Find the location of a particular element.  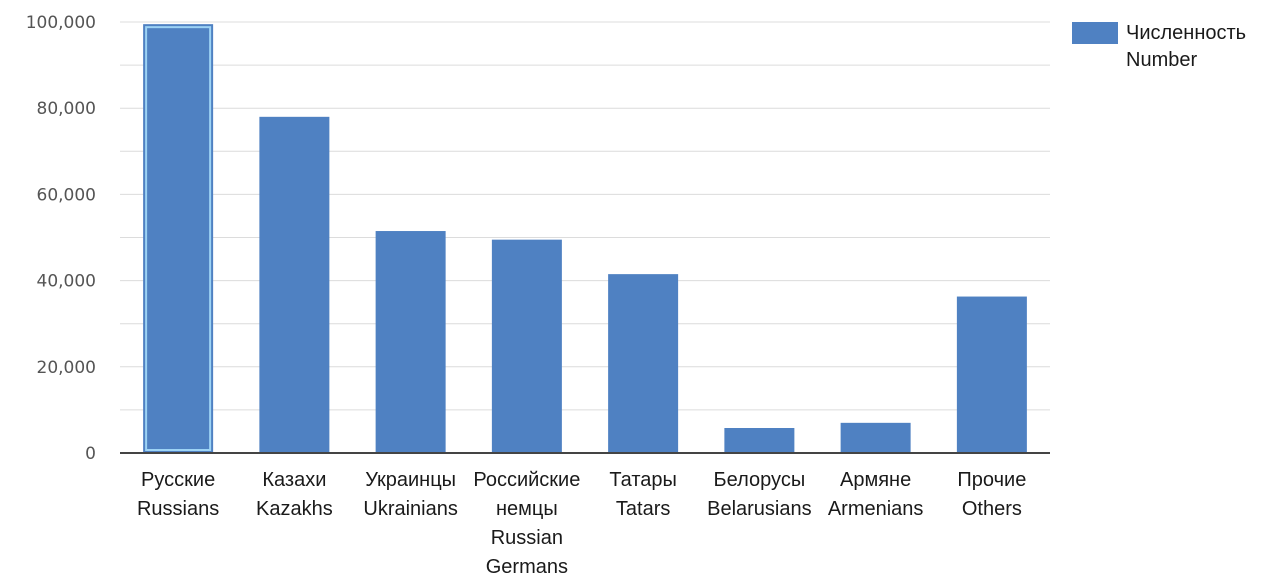

x-category-label: Белорусы Belarusians is located at coordinates (759, 494).